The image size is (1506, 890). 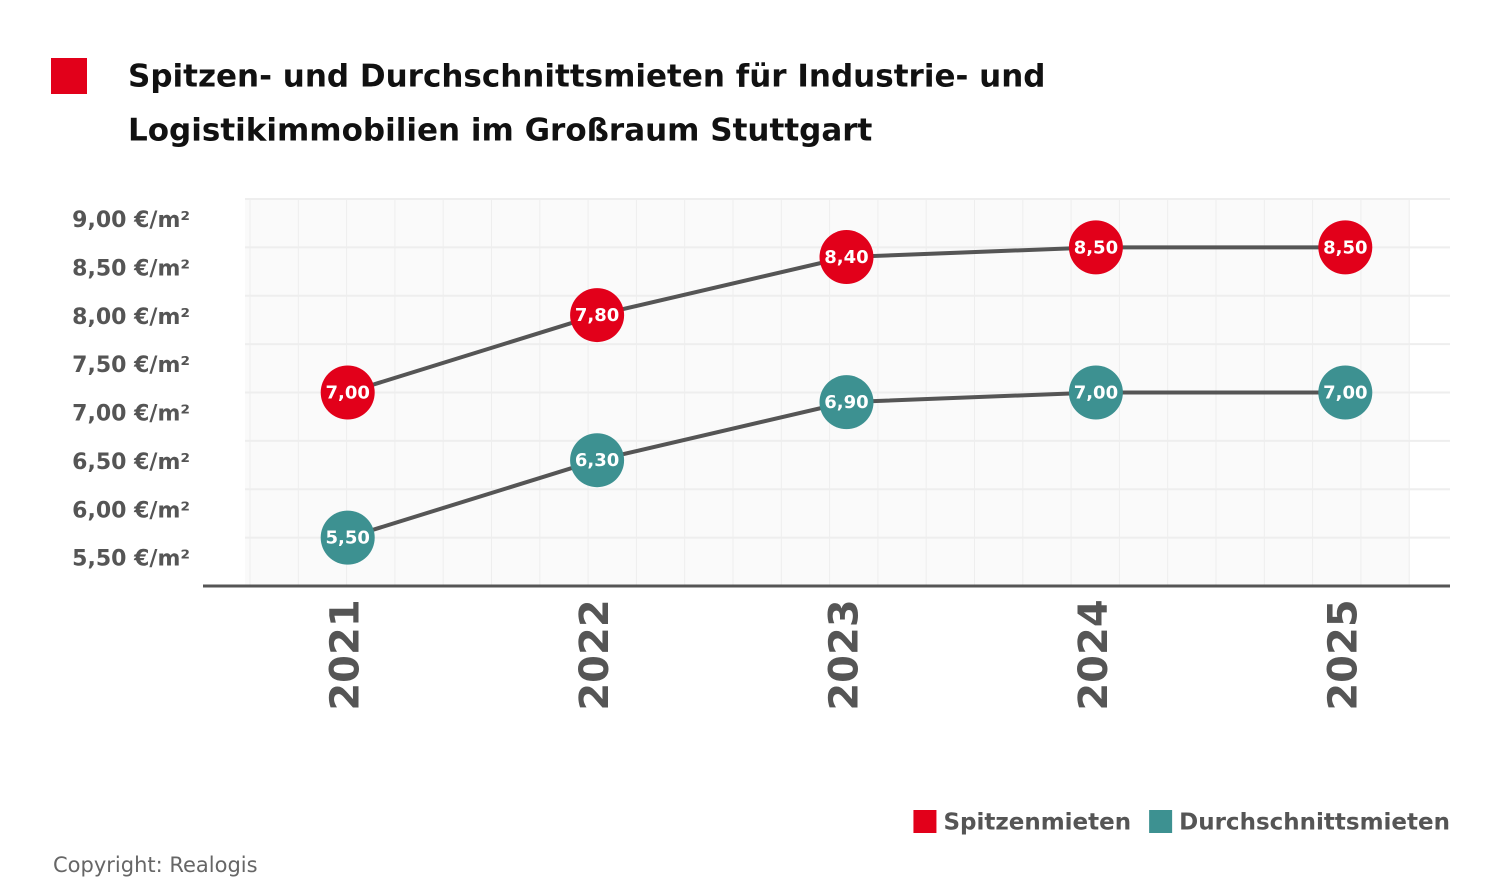 I want to click on data-label: 6,90, so click(x=846, y=402).